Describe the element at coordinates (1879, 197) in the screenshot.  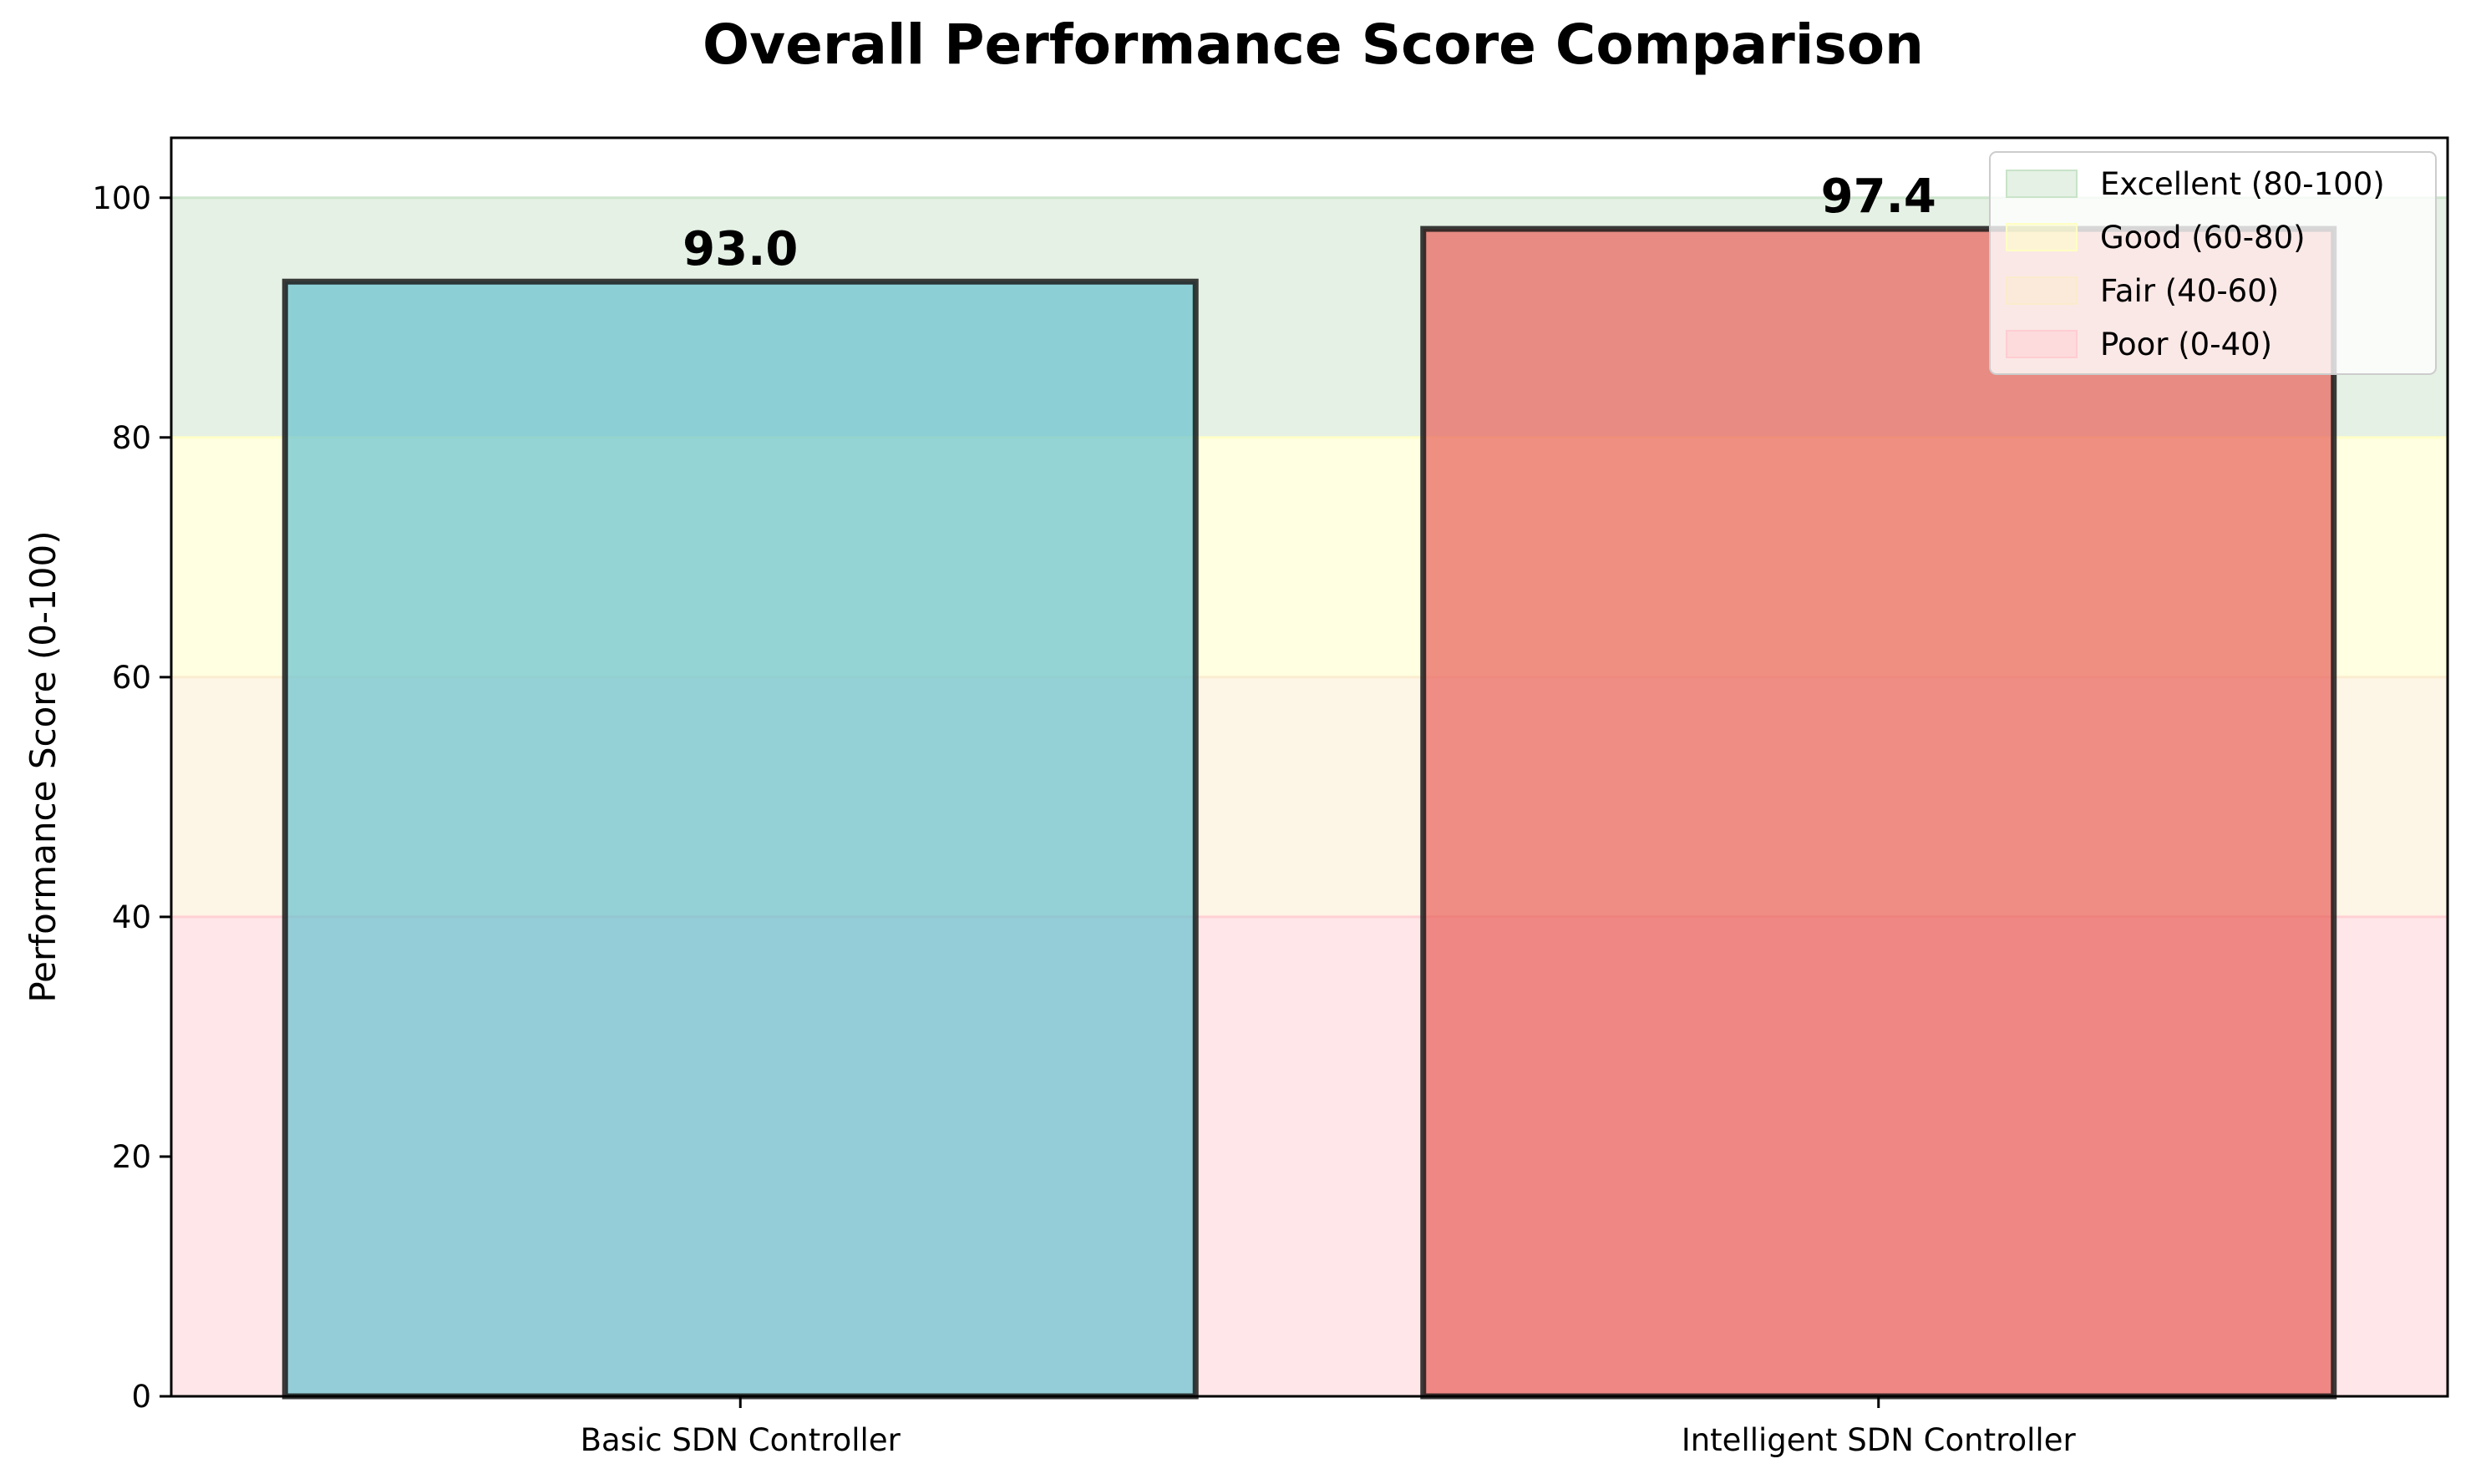
I see `value-label: 97.4` at that location.